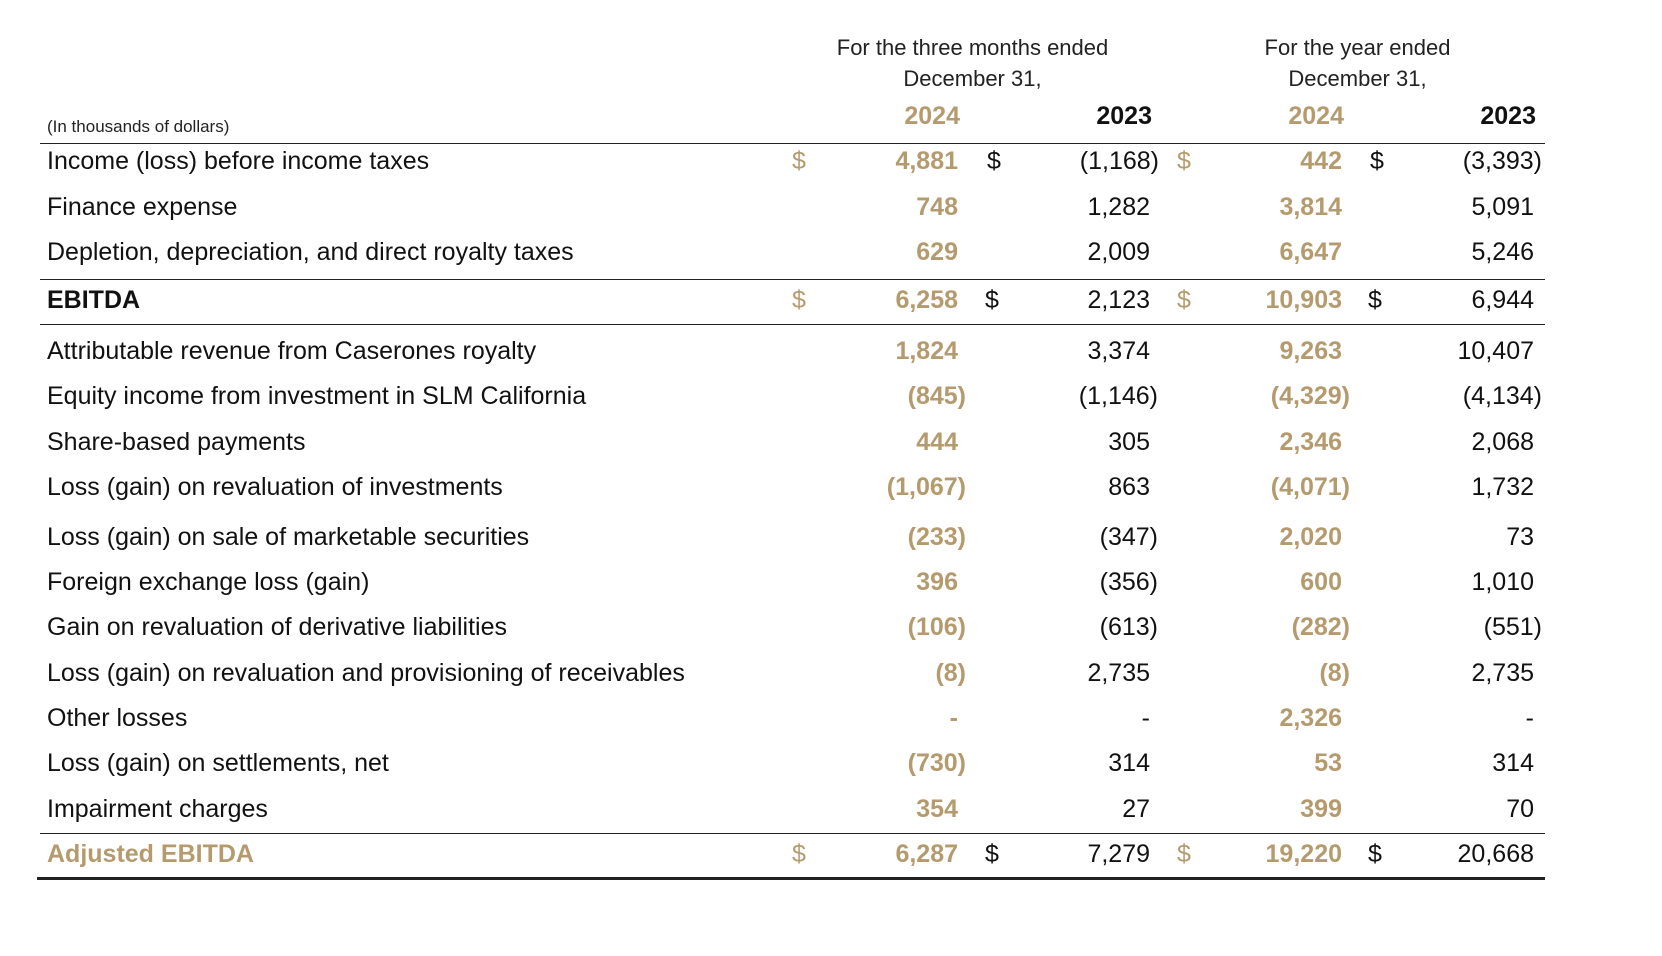 This screenshot has height=956, width=1662. Describe the element at coordinates (1502, 207) in the screenshot. I see `value-fy-2023: 5,091` at that location.